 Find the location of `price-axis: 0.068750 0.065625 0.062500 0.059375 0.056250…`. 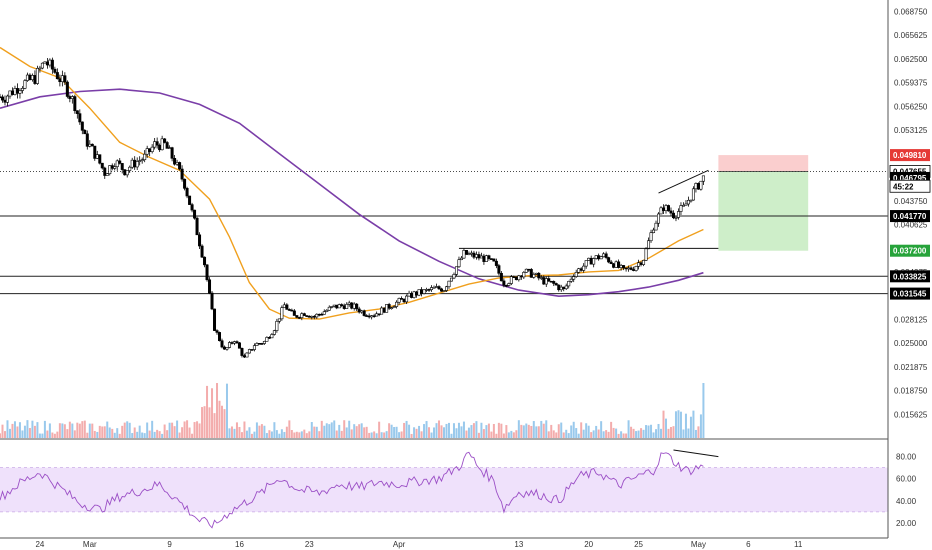

price-axis: 0.068750 0.065625 0.062500 0.059375 0.056250… is located at coordinates (909, 269).